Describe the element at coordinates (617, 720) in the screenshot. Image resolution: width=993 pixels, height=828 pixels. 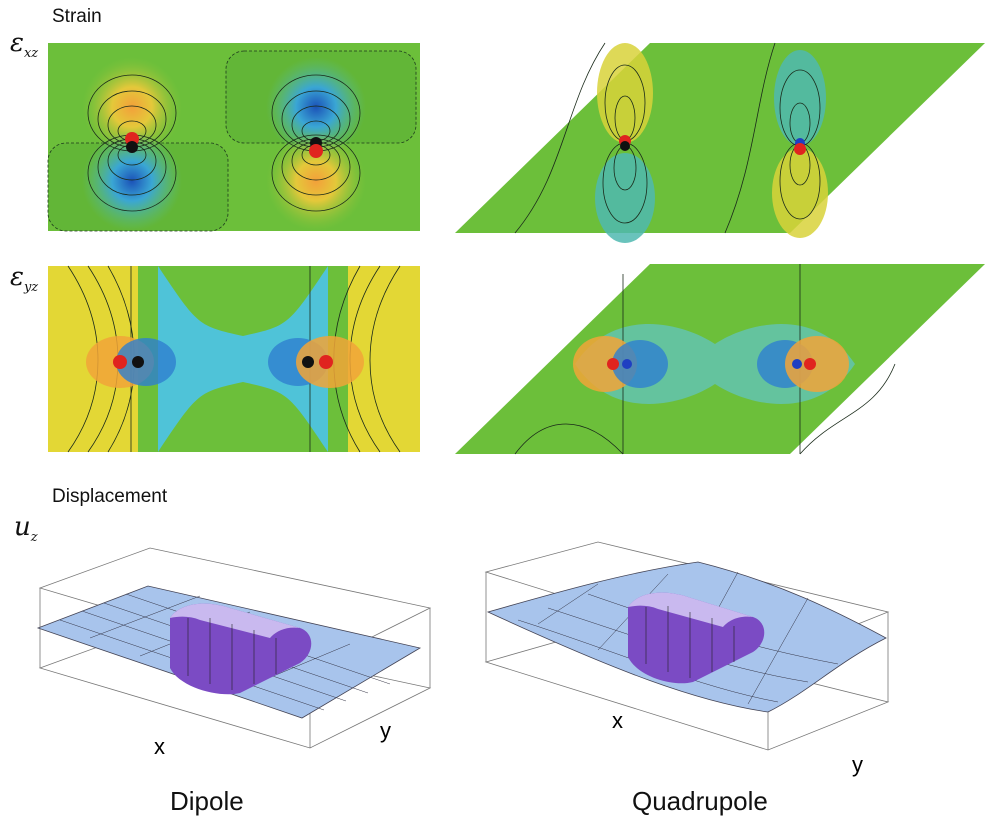
I see `quadrupole-x-axis-label: x` at that location.